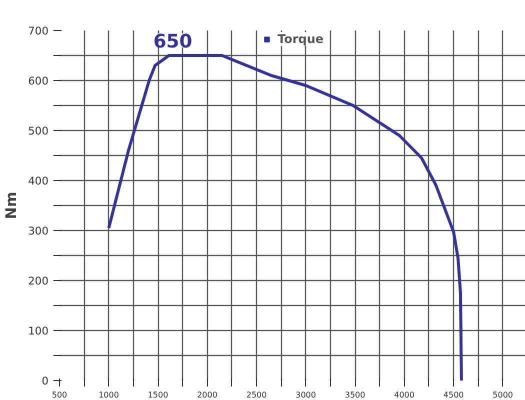  What do you see at coordinates (158, 395) in the screenshot?
I see `x-tick-label: 1500` at bounding box center [158, 395].